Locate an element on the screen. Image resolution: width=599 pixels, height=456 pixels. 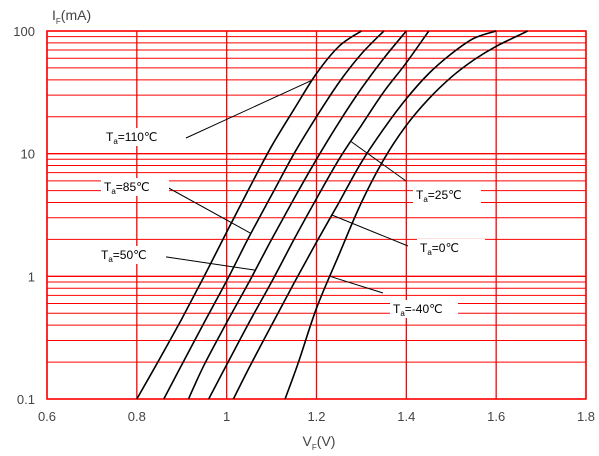
x-tick-labels: 0.6 0.8 1 1.2 1.4 1.6 1.8 is located at coordinates (316, 416).